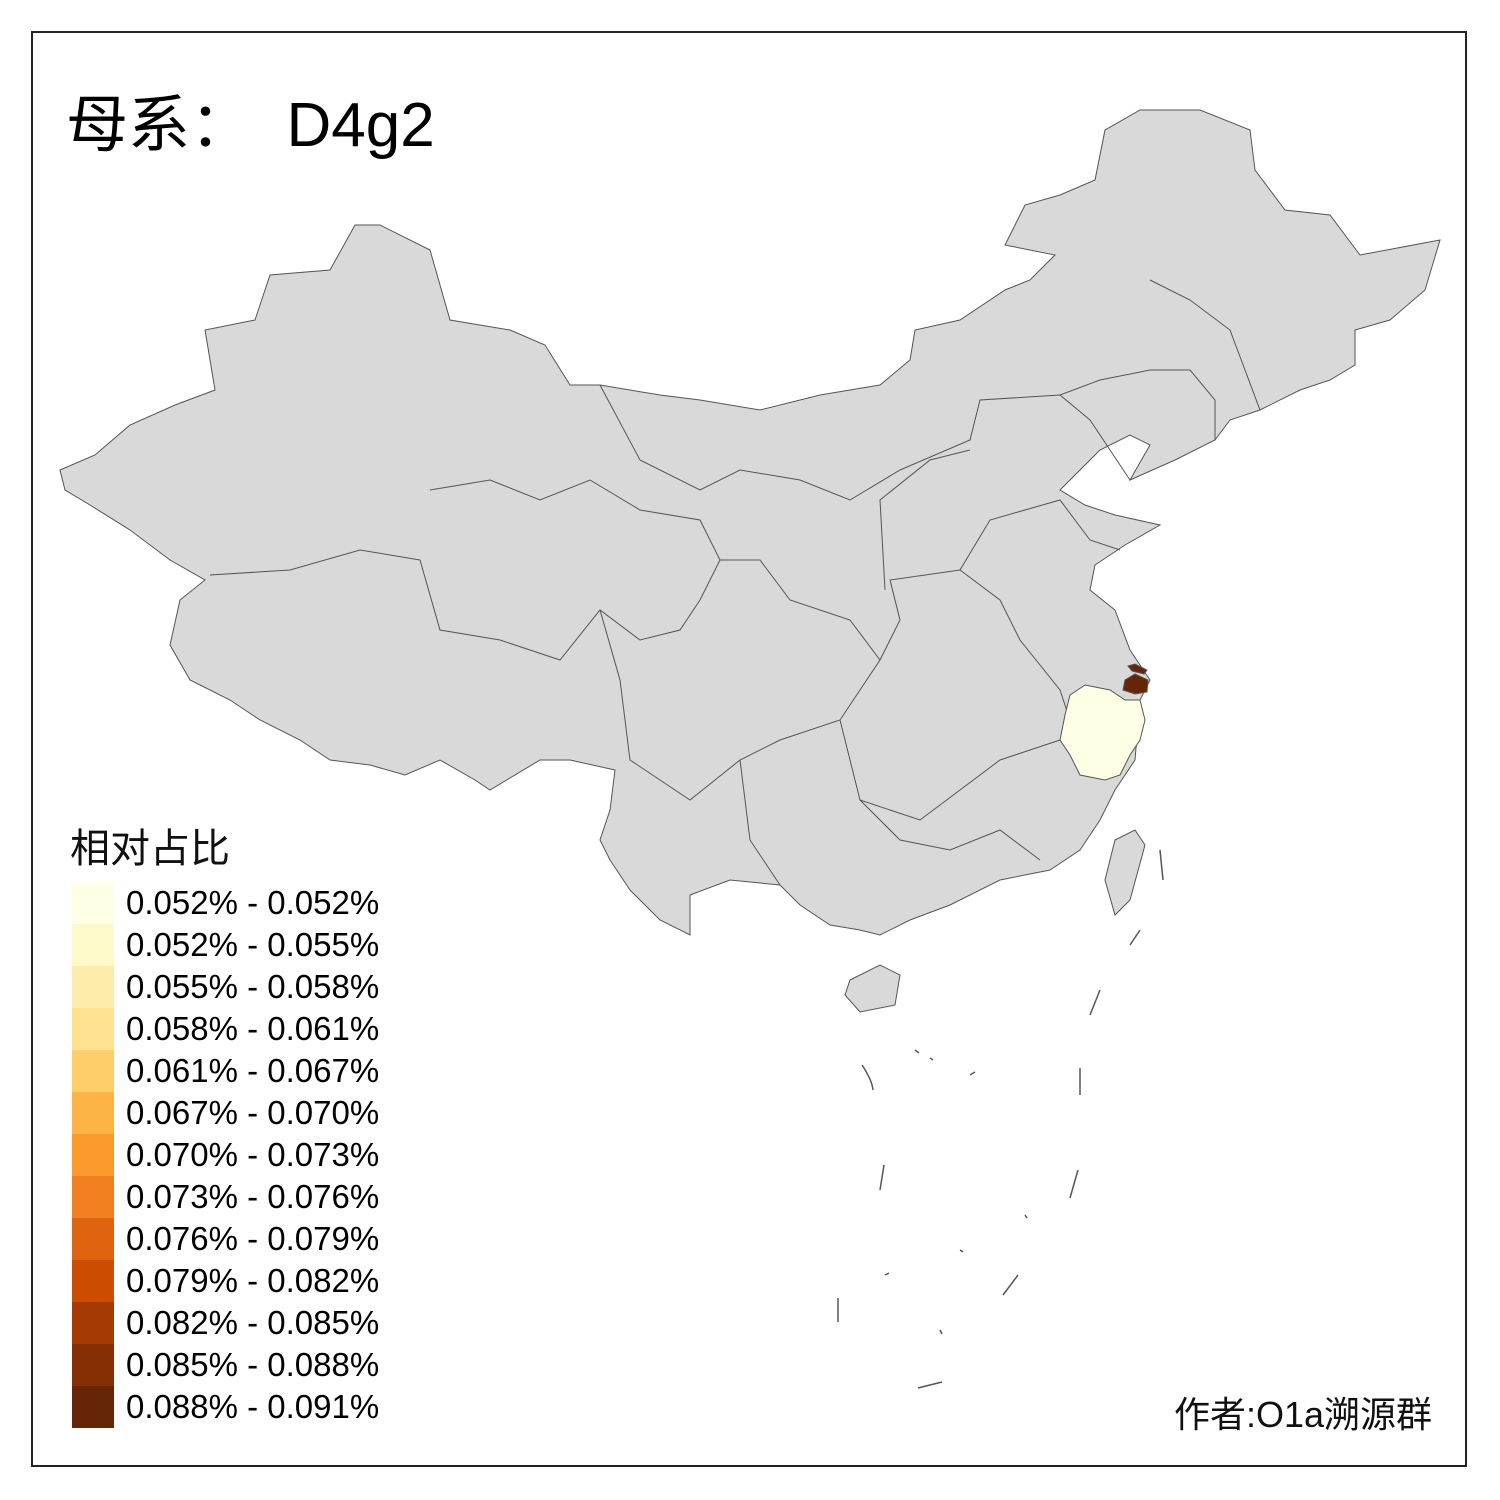  Describe the element at coordinates (253, 1154) in the screenshot. I see `legend-label: 0.070% - 0.073%` at that location.